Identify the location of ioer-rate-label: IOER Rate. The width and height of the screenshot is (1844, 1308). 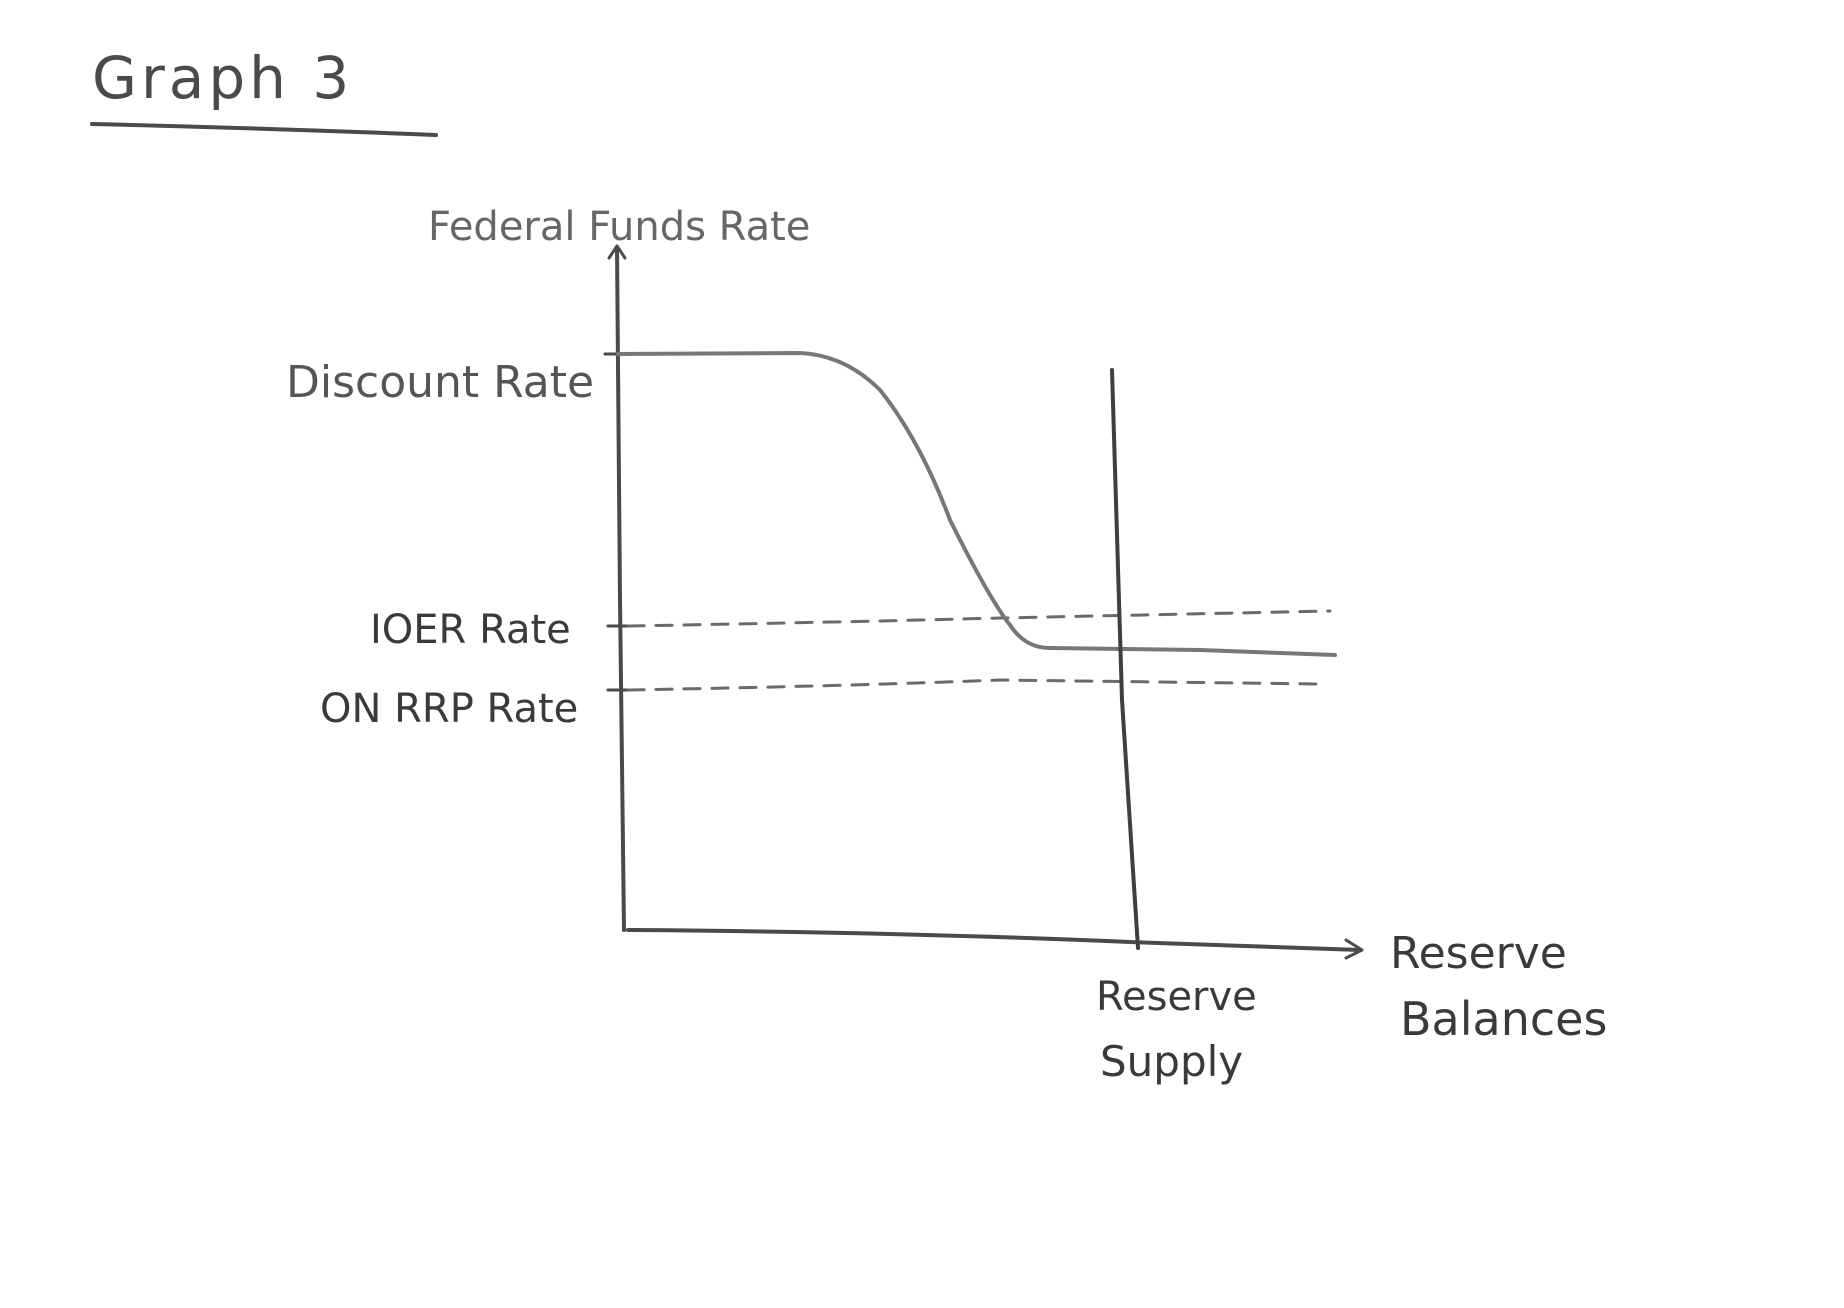
(470, 630).